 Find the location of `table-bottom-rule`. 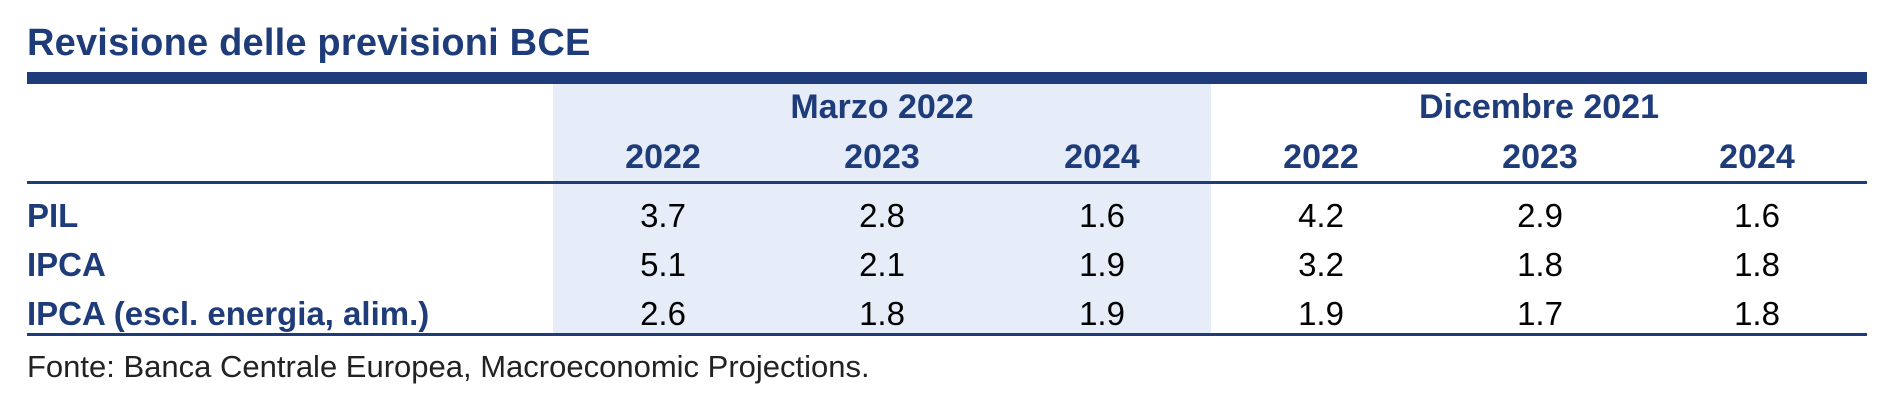

table-bottom-rule is located at coordinates (947, 334).